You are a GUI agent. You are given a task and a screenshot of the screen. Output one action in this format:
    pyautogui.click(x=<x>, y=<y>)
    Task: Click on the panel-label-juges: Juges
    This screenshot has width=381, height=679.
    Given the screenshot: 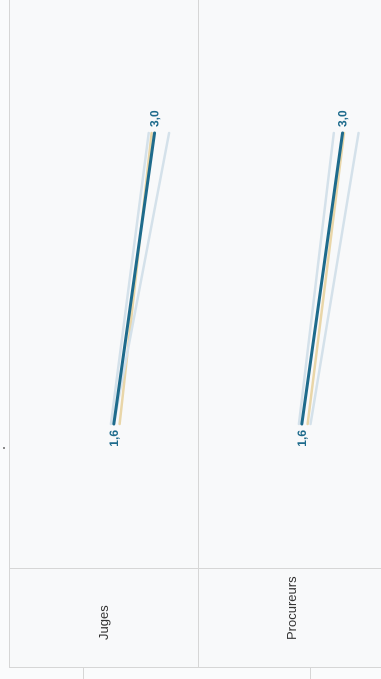 What is the action you would take?
    pyautogui.click(x=103, y=622)
    